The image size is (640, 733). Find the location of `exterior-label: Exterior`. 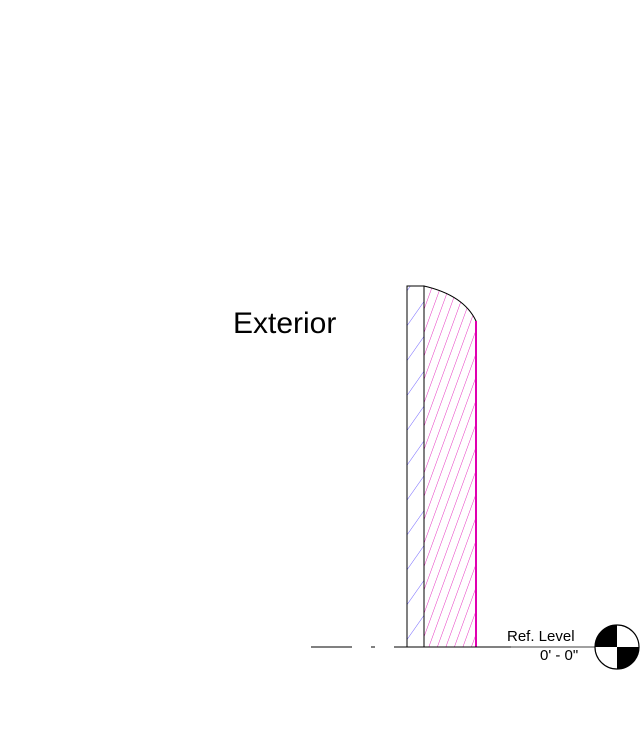

exterior-label: Exterior is located at coordinates (285, 323).